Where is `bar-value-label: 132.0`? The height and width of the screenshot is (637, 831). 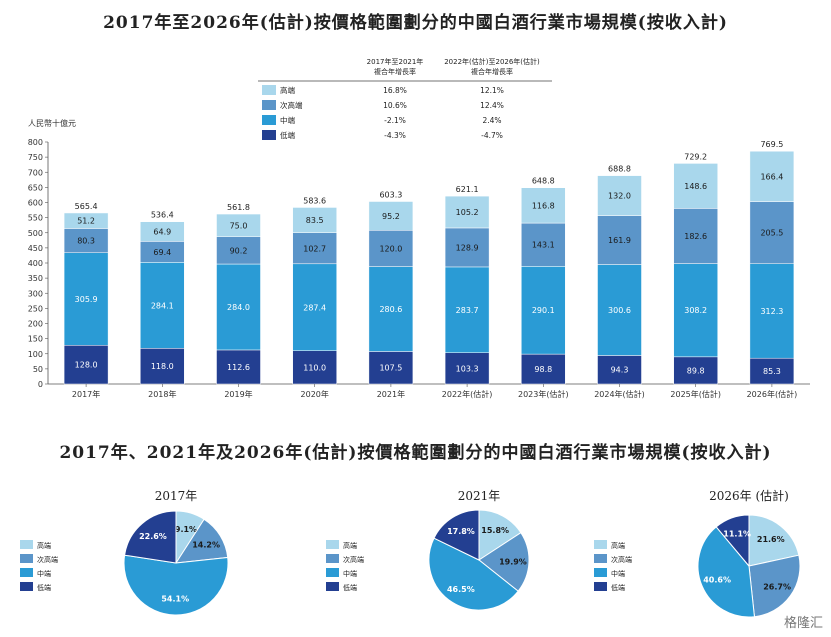
bar-value-label: 132.0 is located at coordinates (619, 196).